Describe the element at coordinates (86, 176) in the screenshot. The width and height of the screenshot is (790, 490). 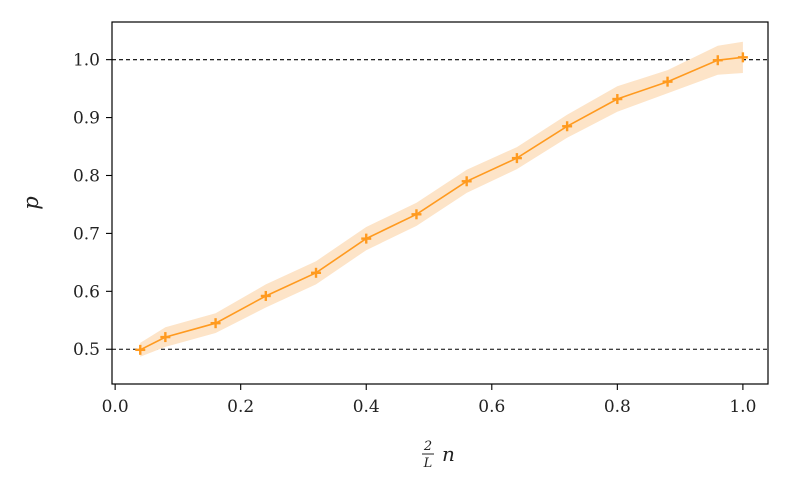
I see `y-tick-label: 0.8` at that location.